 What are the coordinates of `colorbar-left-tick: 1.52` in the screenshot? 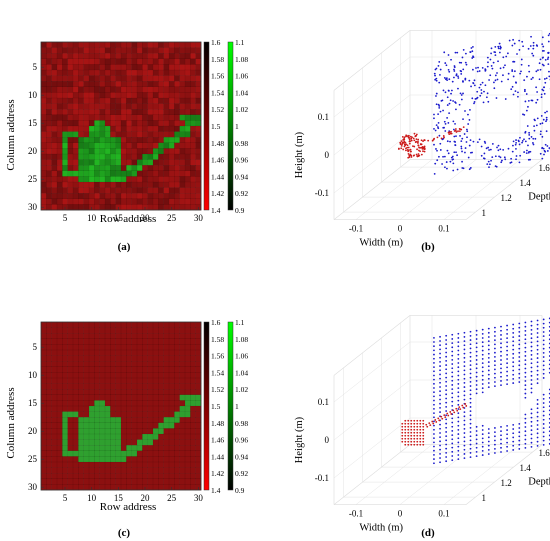 It's located at (217, 389).